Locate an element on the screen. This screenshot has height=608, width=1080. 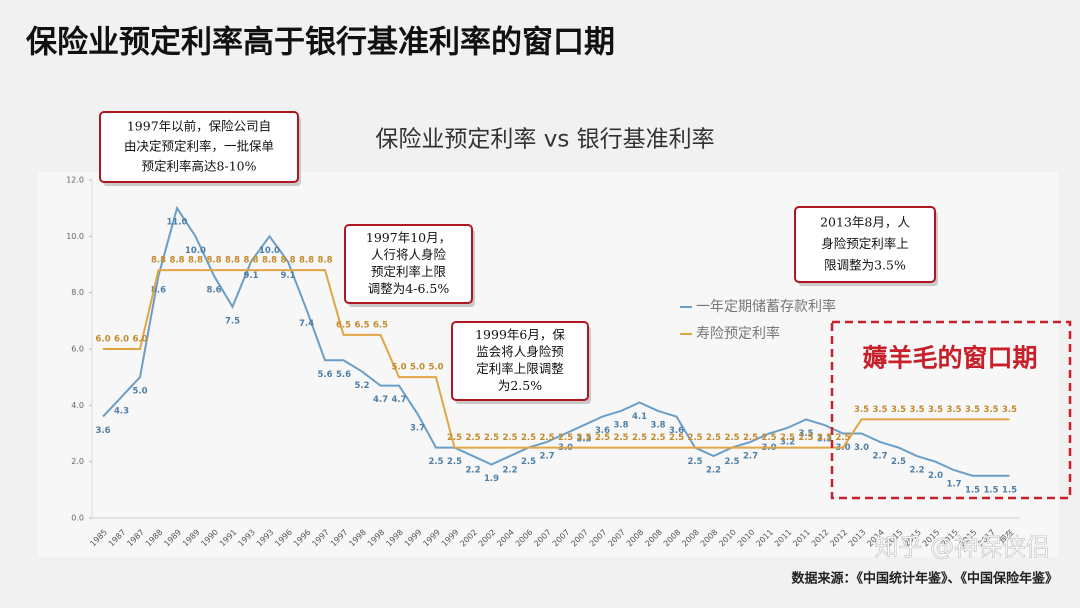
annotation-text: 人行将人身险 is located at coordinates (409, 254).